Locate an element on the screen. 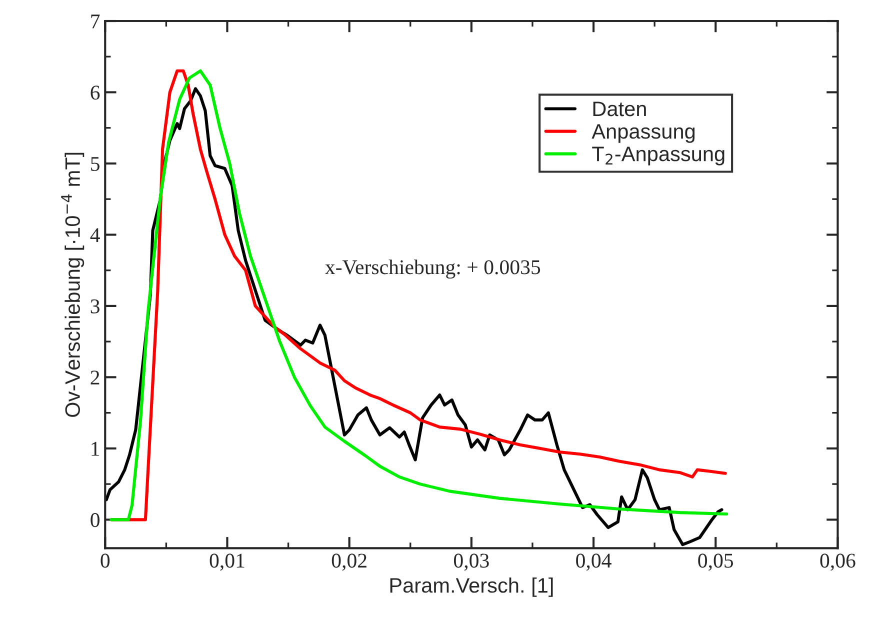 This screenshot has width=869, height=618. legend-label: T$_{2}$-Anpassung is located at coordinates (658, 156).